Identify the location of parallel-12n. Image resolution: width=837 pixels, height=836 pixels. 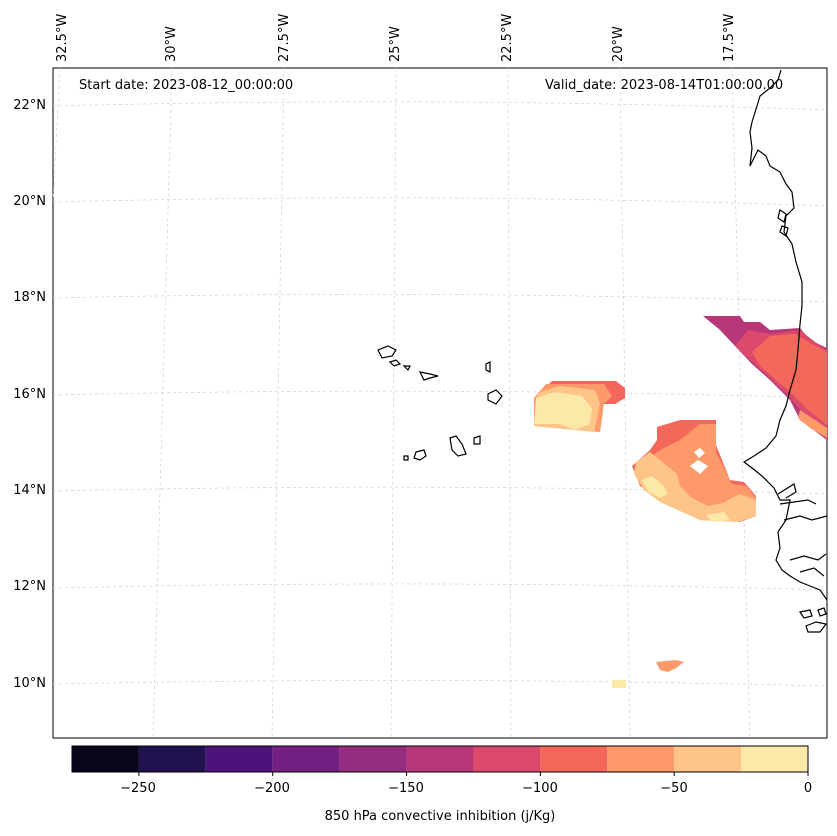
(440, 587).